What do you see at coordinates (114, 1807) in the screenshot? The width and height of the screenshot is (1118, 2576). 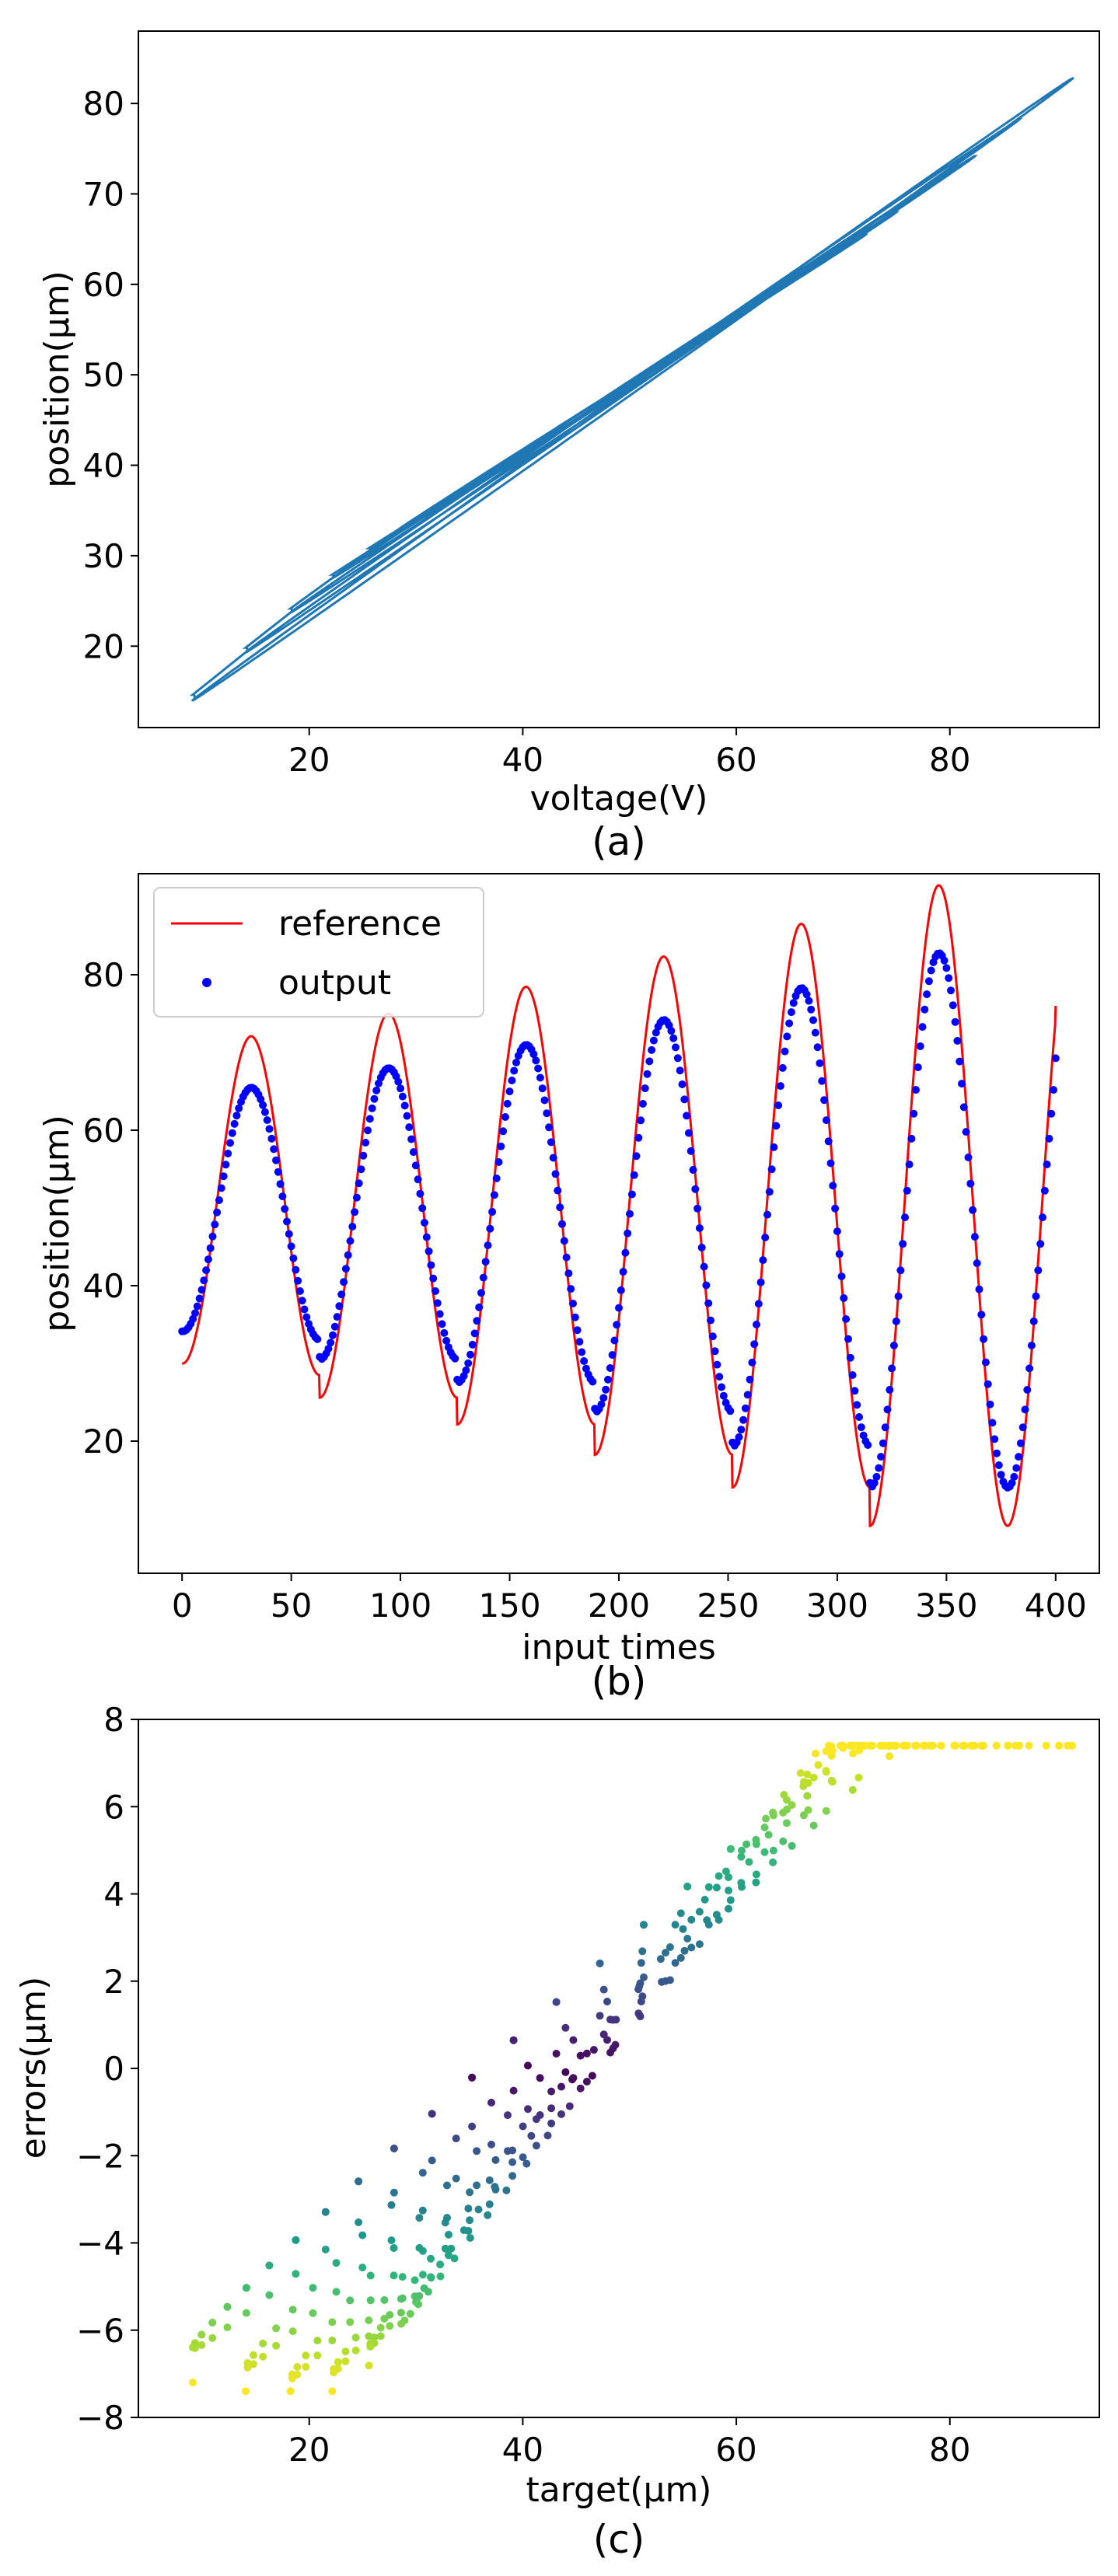 I see `panel-c-y-tick-label: 6` at bounding box center [114, 1807].